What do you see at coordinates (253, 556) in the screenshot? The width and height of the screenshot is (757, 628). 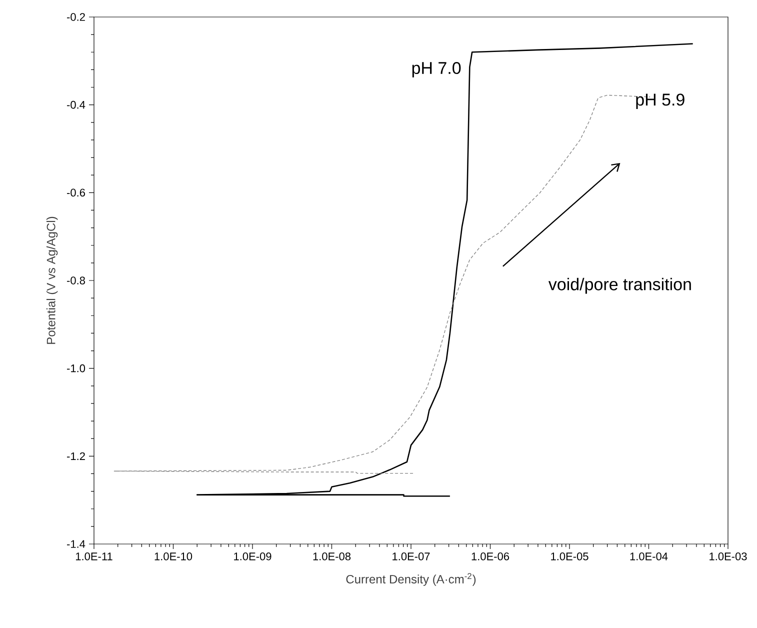 I see `x-tick-label: 1.0E-09` at bounding box center [253, 556].